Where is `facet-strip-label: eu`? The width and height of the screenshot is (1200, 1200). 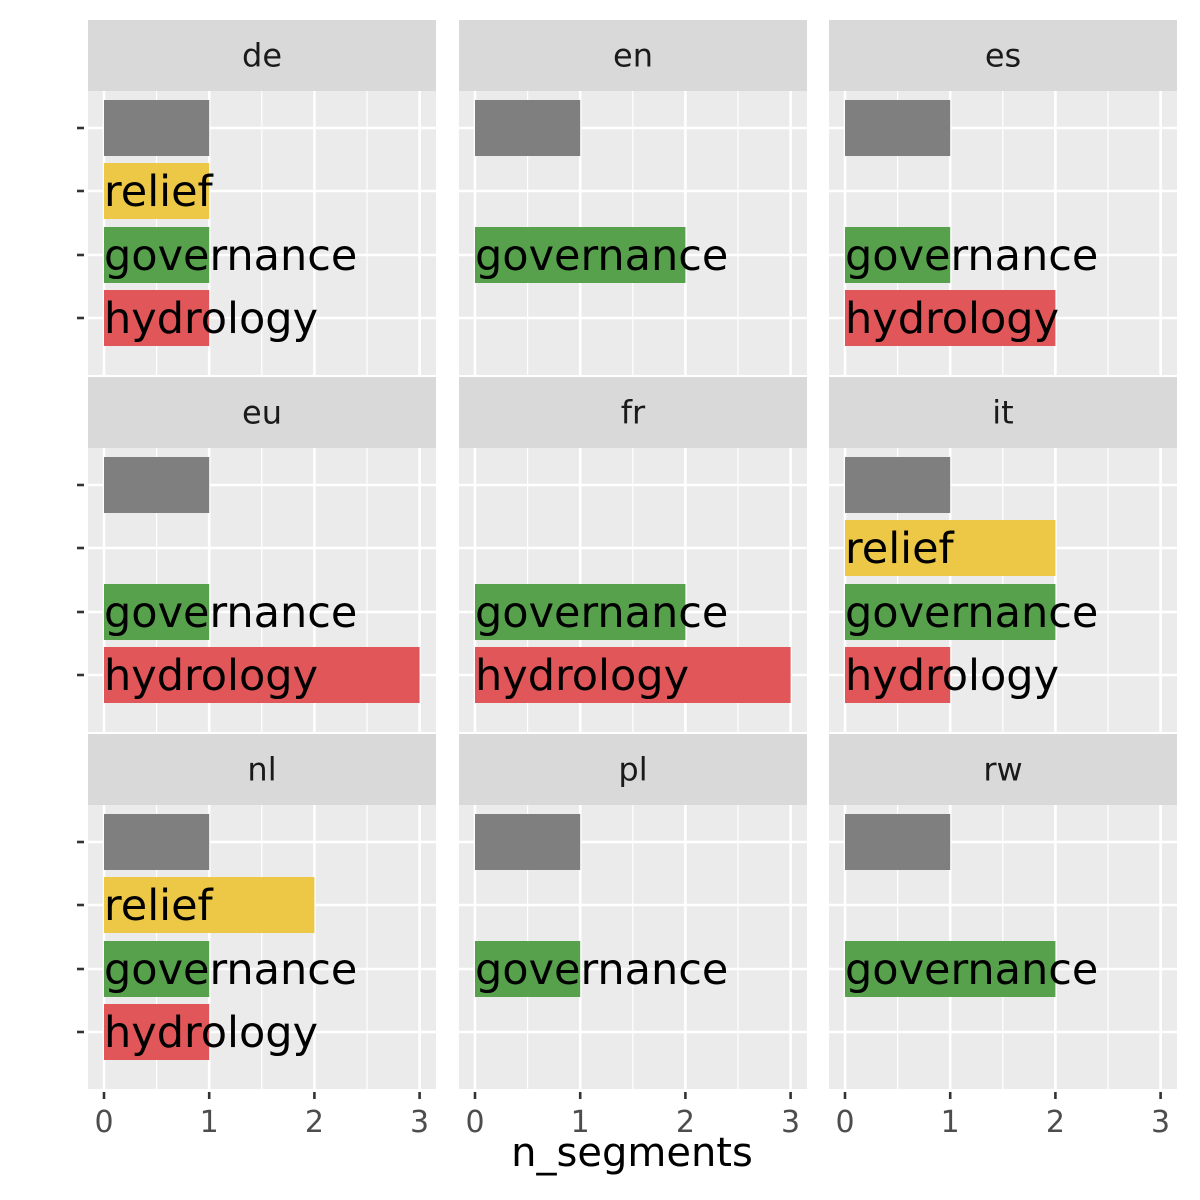 facet-strip-label: eu is located at coordinates (262, 413).